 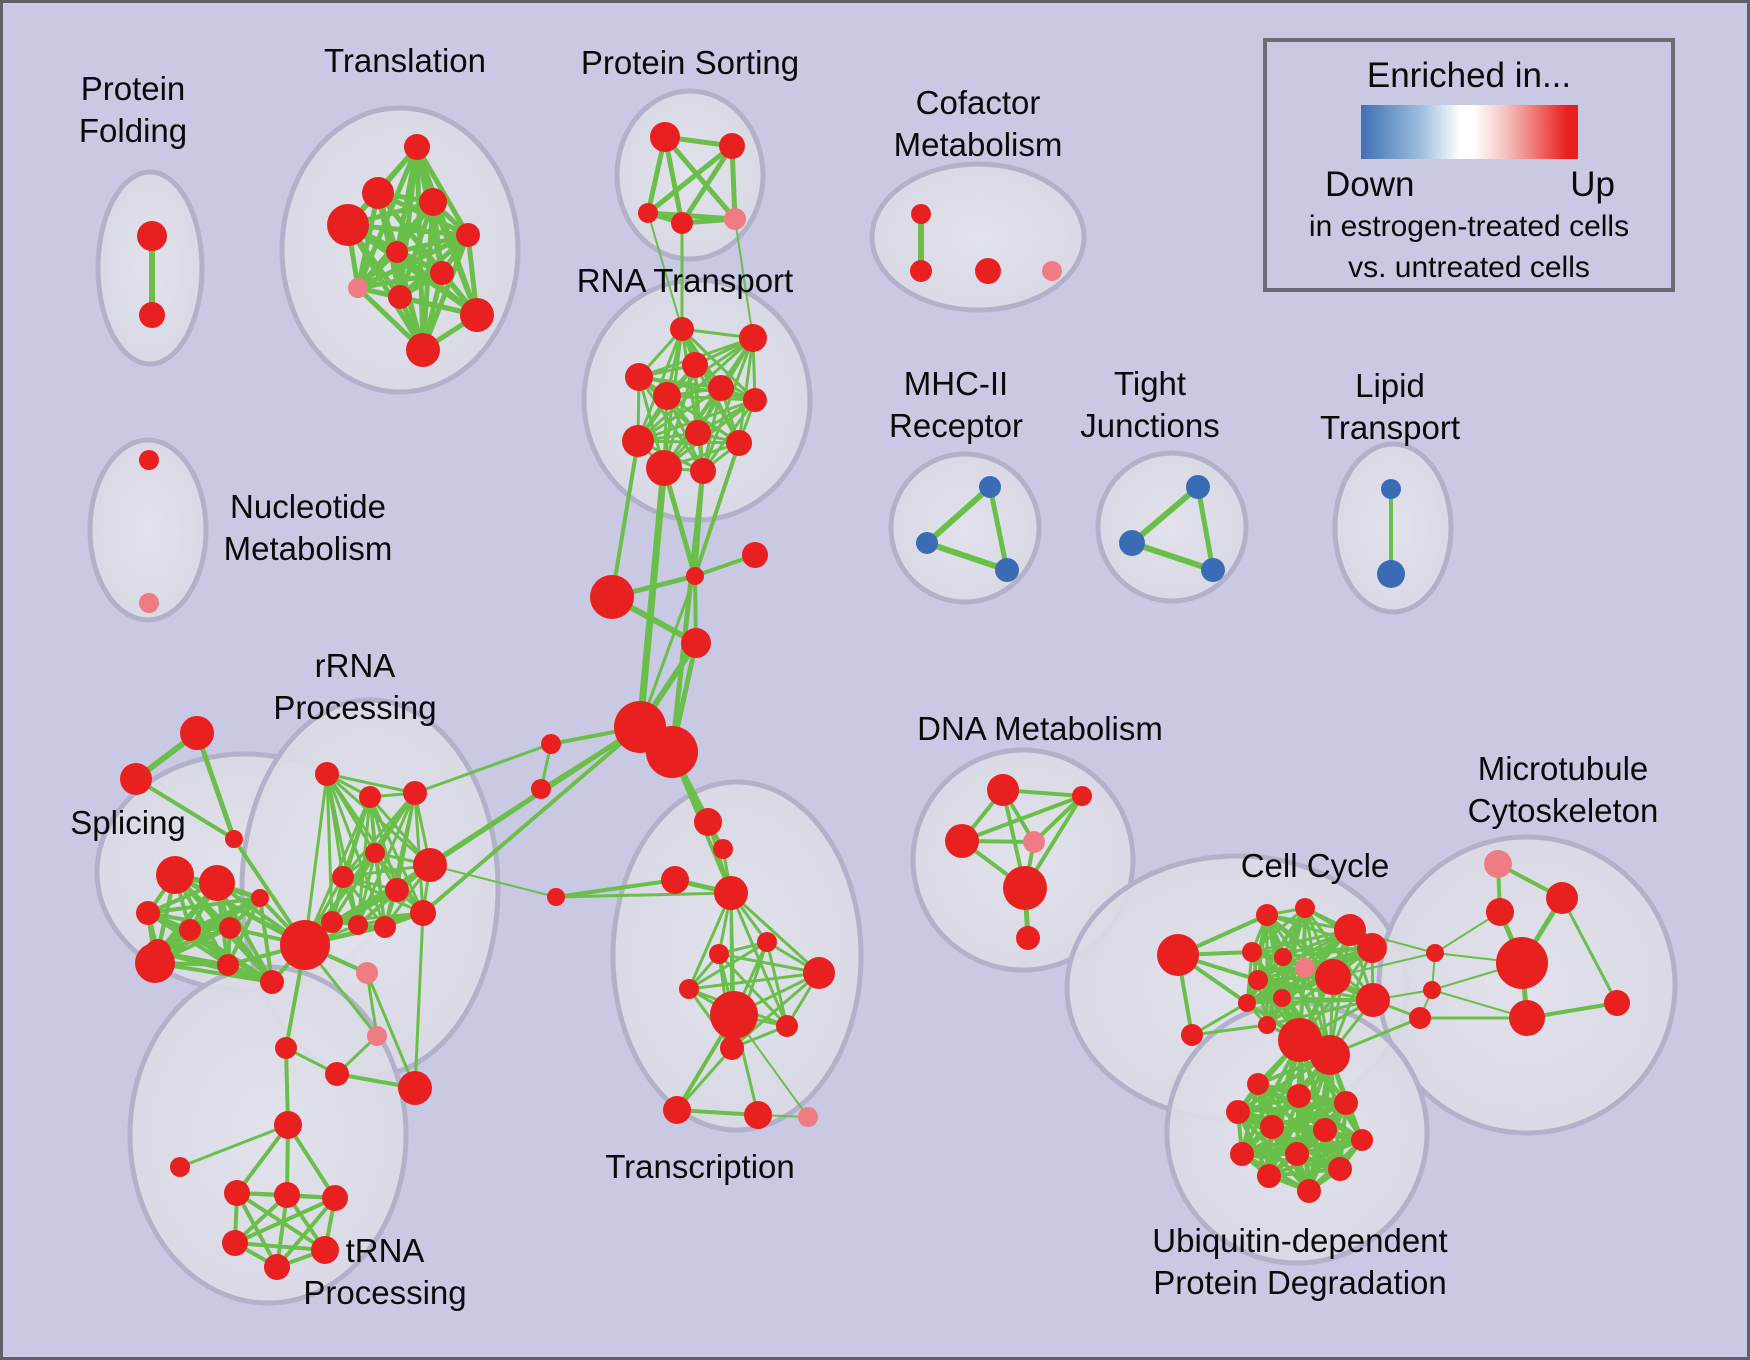 I want to click on cluster-ellipse-cofactor-metabolism, so click(x=978, y=237).